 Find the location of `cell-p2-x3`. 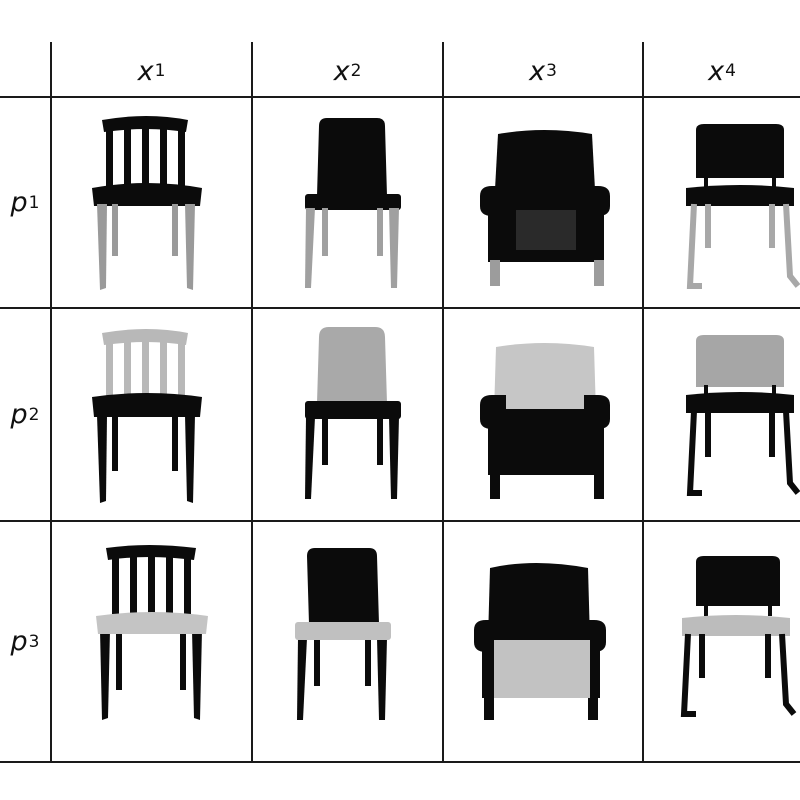

cell-p2-x3 is located at coordinates (543, 414).